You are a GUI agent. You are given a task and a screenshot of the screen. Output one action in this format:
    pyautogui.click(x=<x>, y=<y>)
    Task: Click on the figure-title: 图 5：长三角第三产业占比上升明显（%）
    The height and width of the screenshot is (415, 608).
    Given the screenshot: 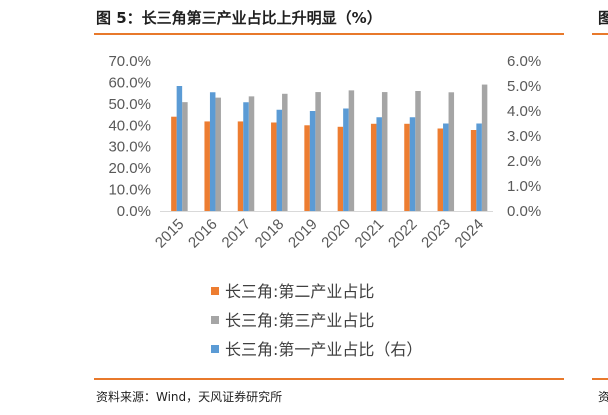 What is the action you would take?
    pyautogui.click(x=239, y=18)
    